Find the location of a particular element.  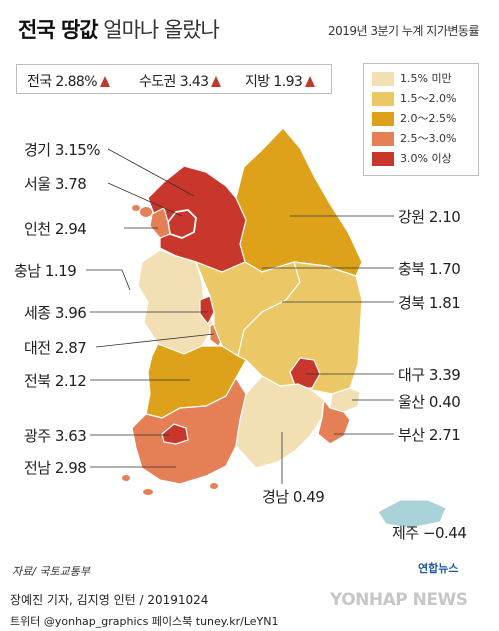

label-name: 경북 is located at coordinates (411, 303).